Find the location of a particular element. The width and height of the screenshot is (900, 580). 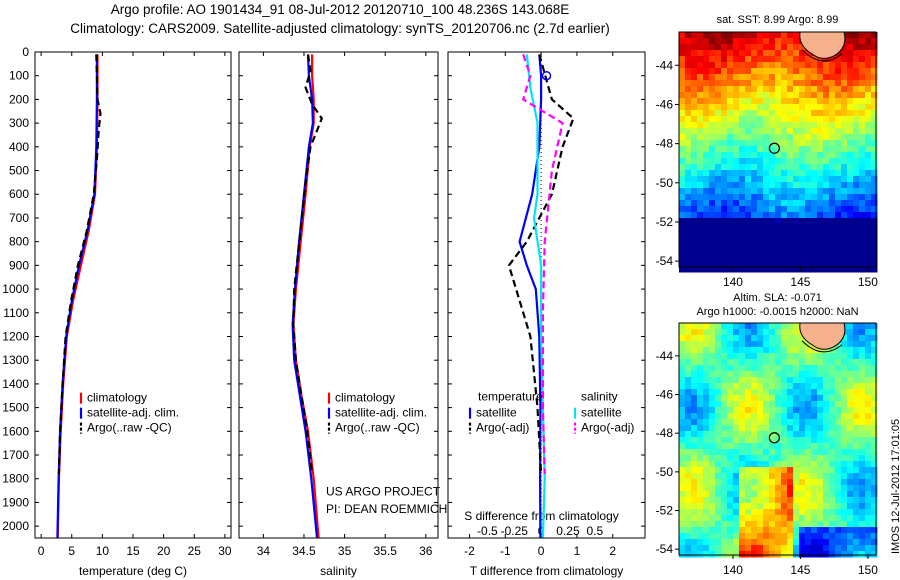

y-tick-label: 1200 is located at coordinates (15, 336).